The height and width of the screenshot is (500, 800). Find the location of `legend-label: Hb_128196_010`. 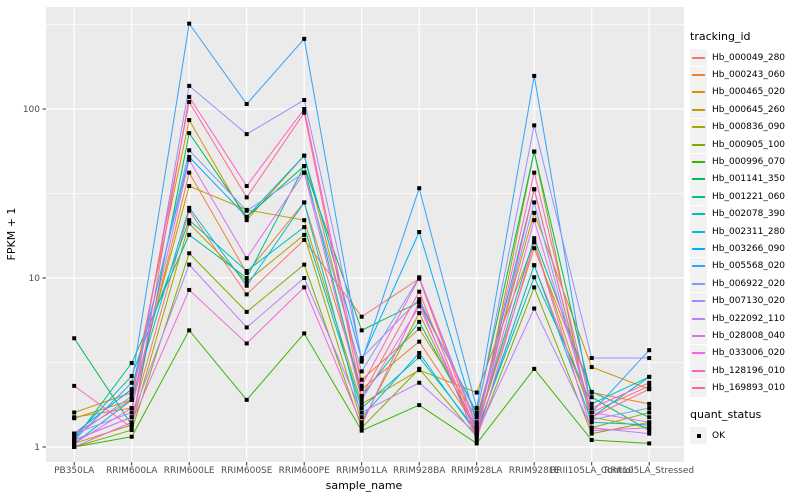

legend-label: Hb_128196_010 is located at coordinates (749, 370).